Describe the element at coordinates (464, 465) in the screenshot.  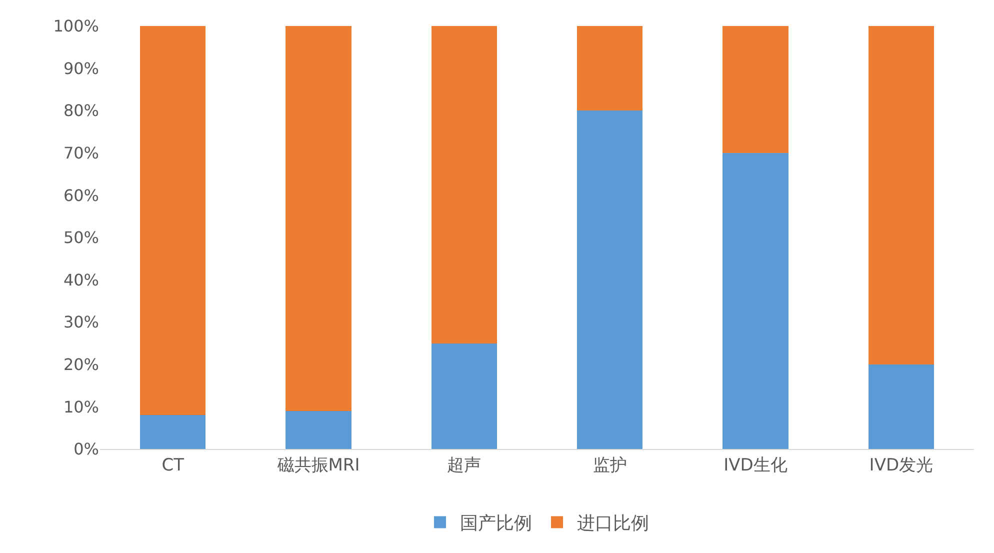
I see `x-tick-label: 超声` at that location.